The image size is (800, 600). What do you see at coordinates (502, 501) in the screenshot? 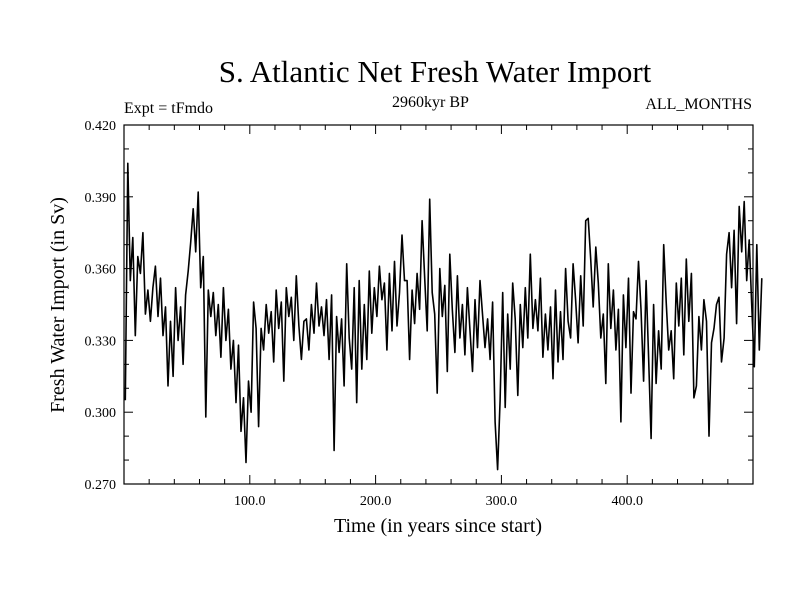
I see `x-tick-label: 300.0` at bounding box center [502, 501].